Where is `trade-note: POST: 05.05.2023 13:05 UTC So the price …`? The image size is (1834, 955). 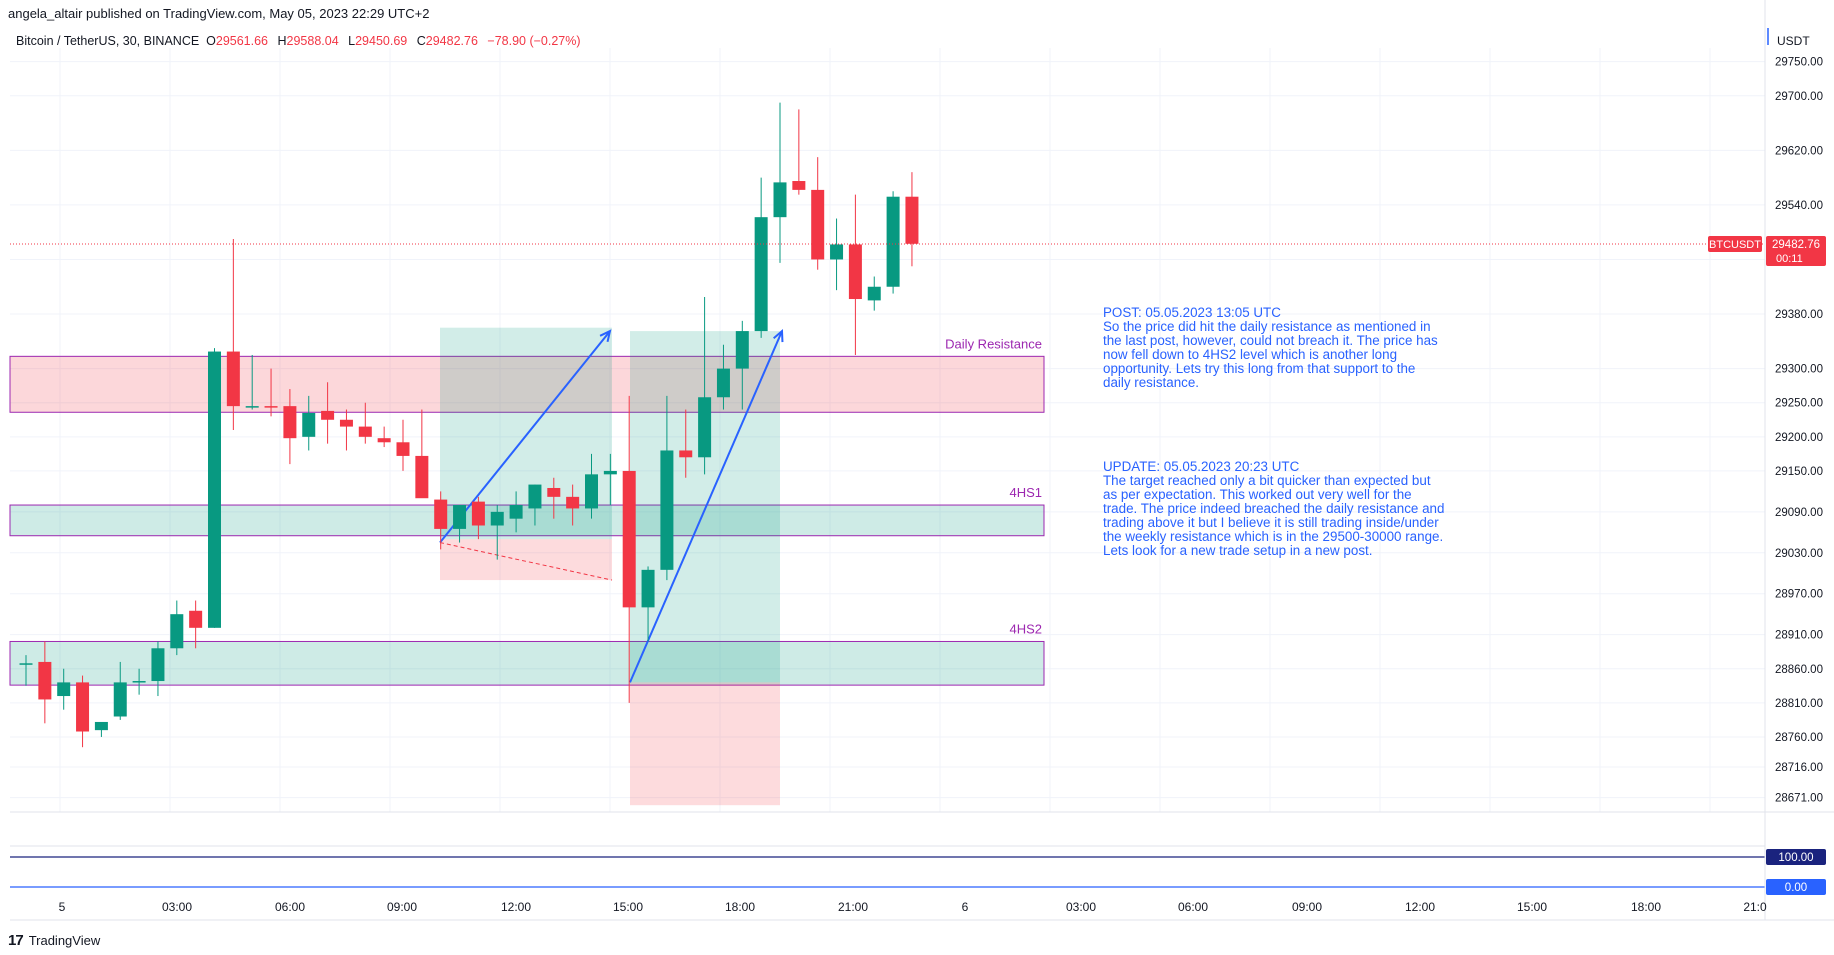
trade-note: POST: 05.05.2023 13:05 UTC So the price … is located at coordinates (1313, 425).